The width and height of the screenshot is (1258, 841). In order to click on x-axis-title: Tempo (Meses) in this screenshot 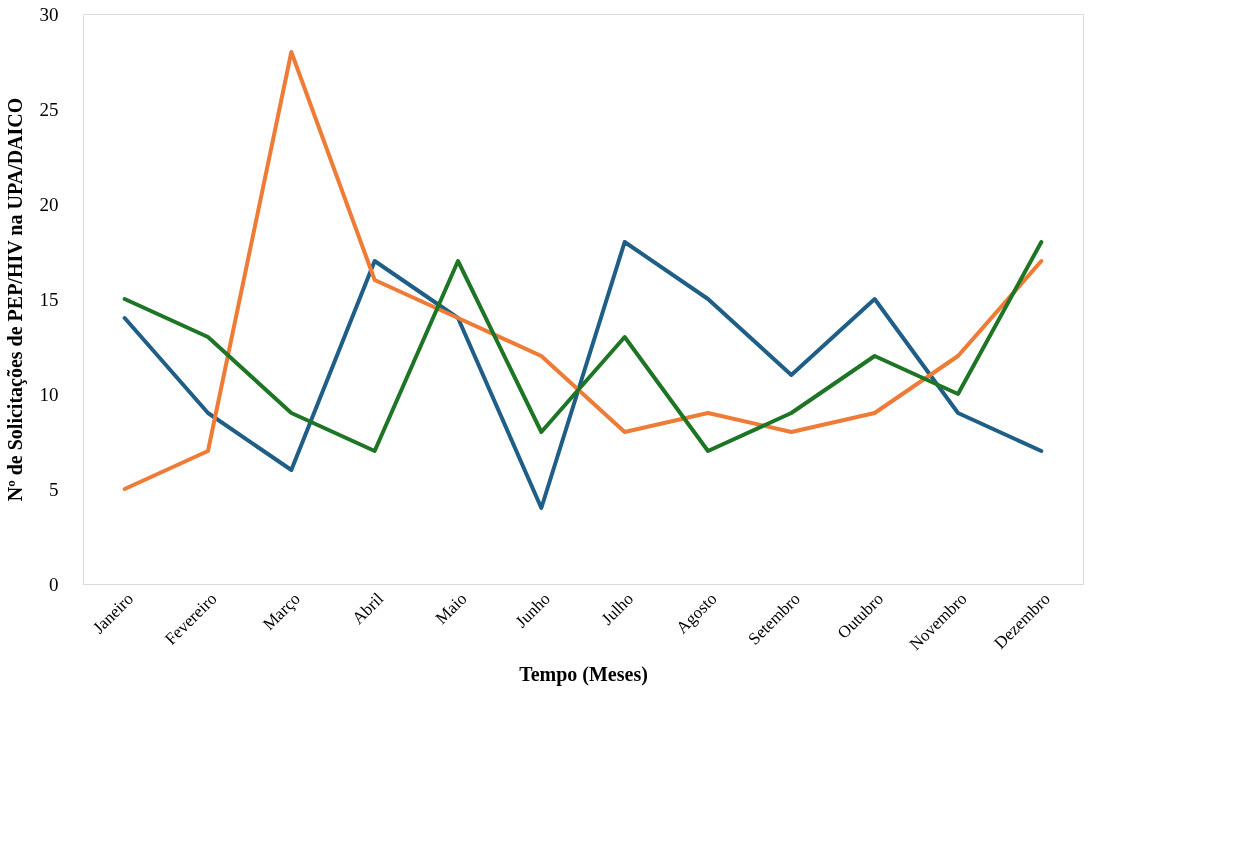, I will do `click(583, 675)`.